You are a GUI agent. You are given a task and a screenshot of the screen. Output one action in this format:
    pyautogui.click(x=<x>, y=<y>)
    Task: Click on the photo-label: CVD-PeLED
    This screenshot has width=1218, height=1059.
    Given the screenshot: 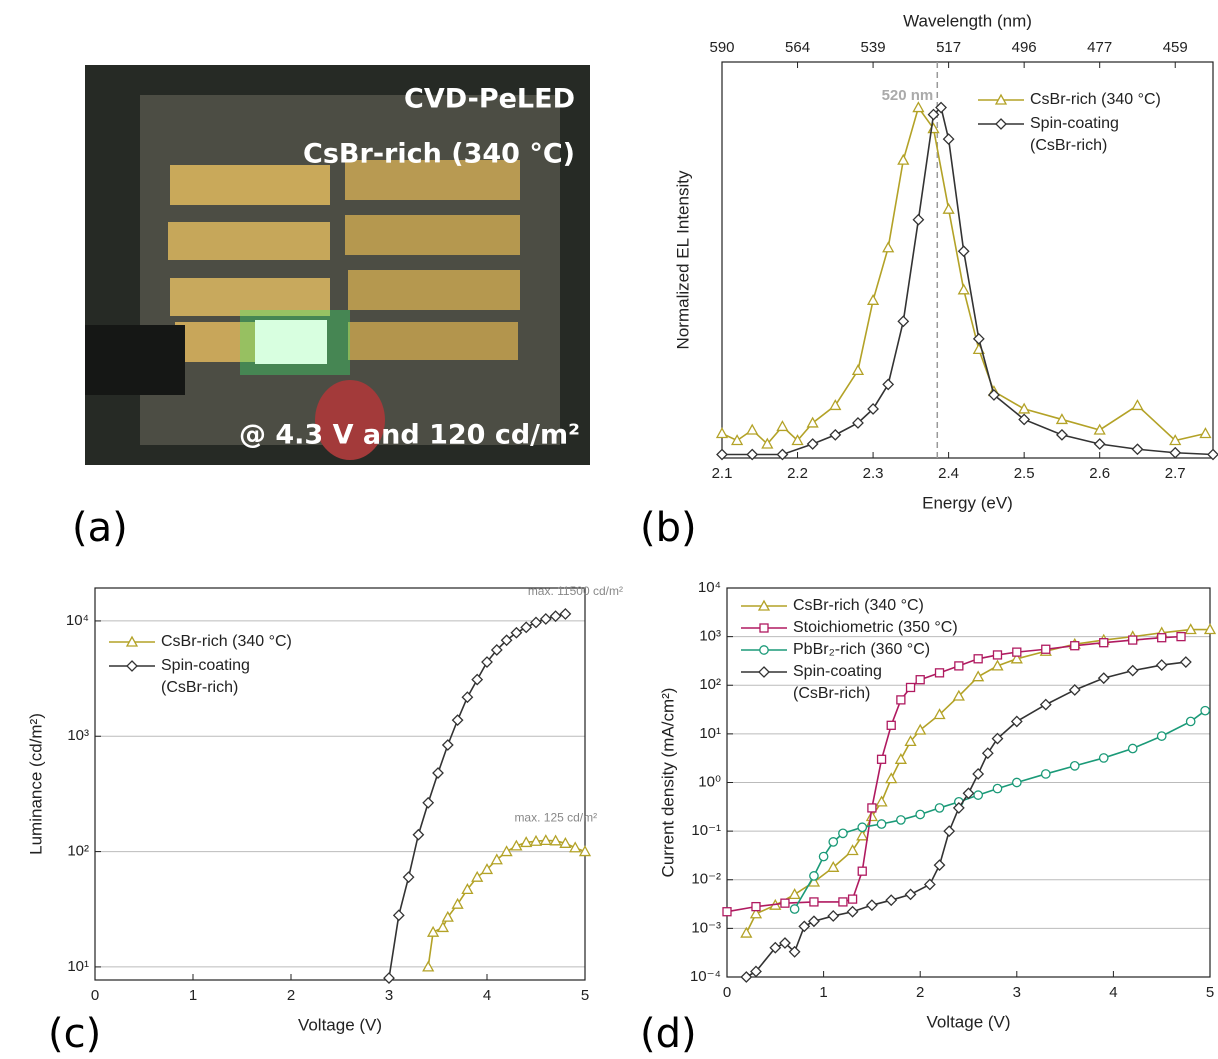 What is the action you would take?
    pyautogui.click(x=489, y=99)
    